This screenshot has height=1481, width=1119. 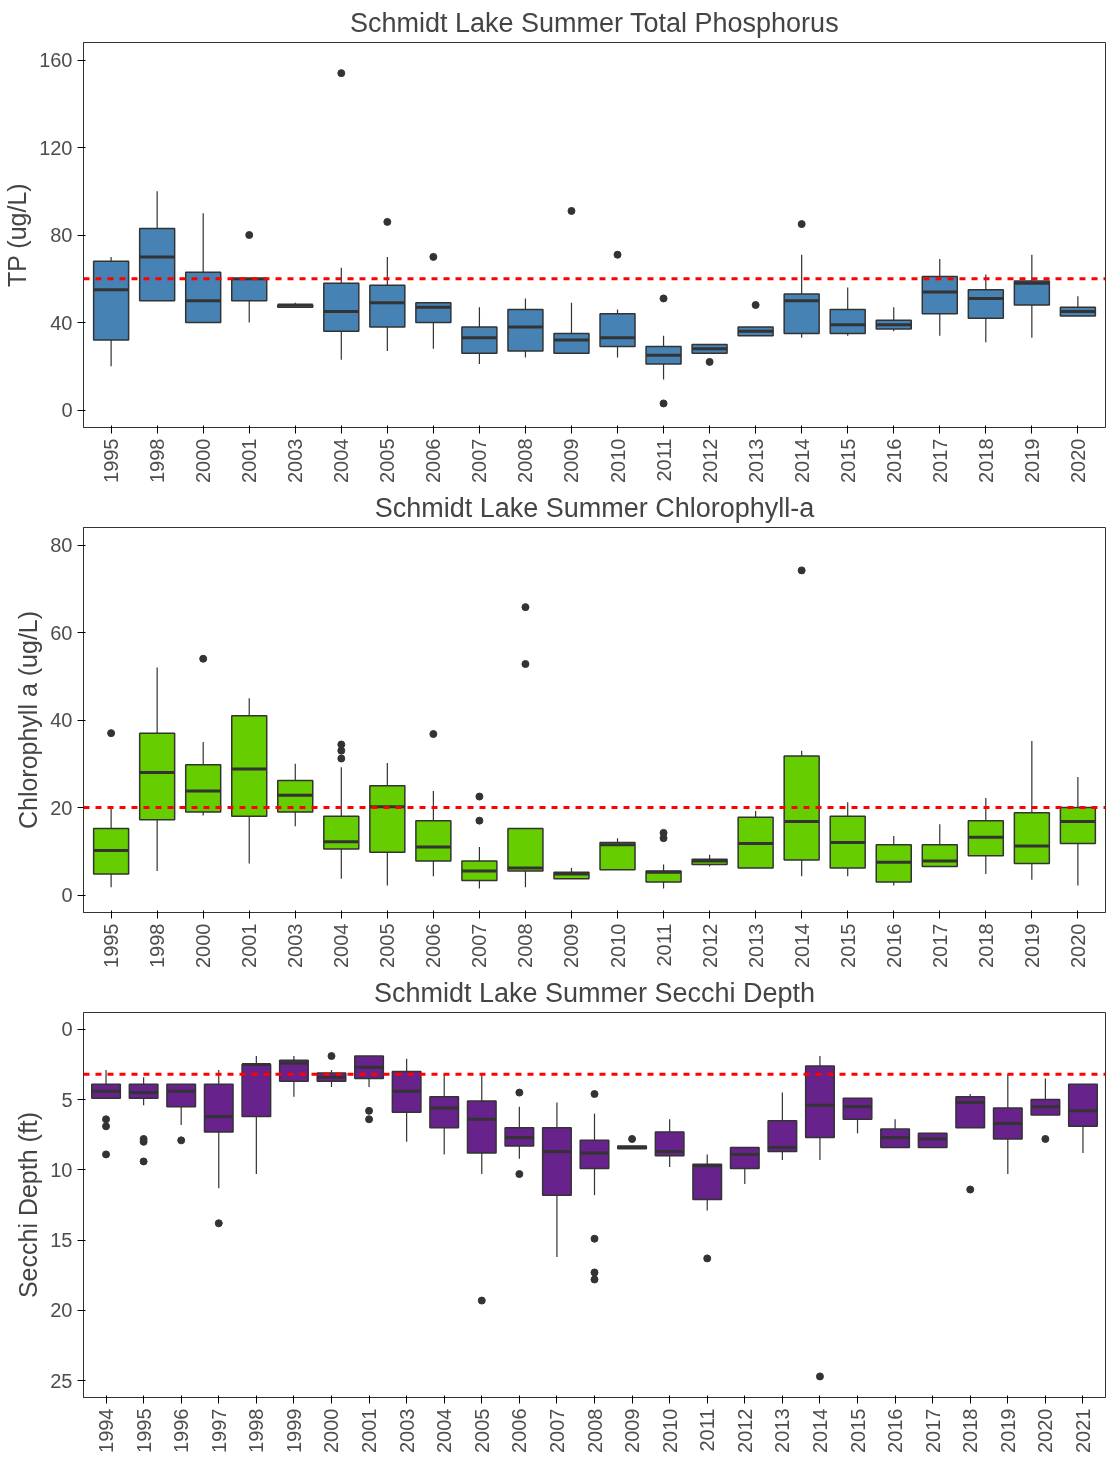 I want to click on y-tick-label: 15, so click(x=61, y=1240).